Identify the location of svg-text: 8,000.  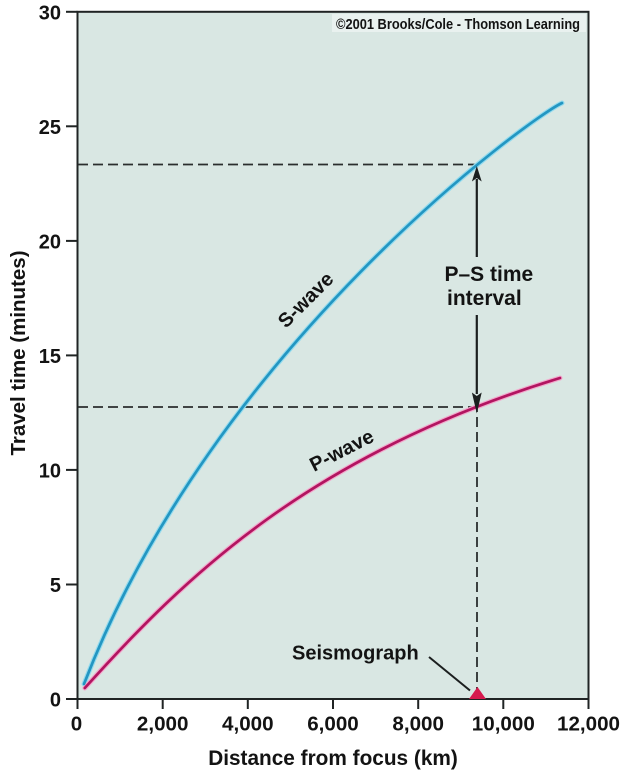
(418, 724).